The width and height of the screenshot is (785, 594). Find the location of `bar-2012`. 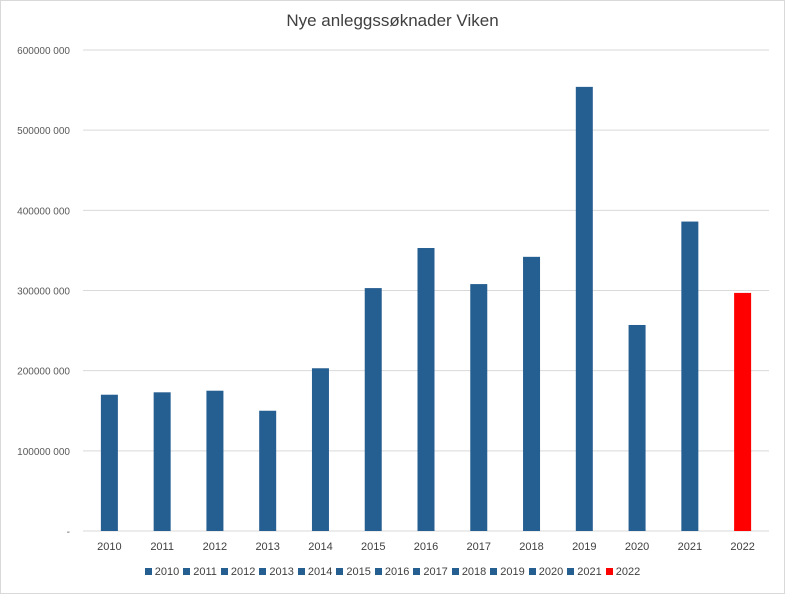

bar-2012 is located at coordinates (215, 460).